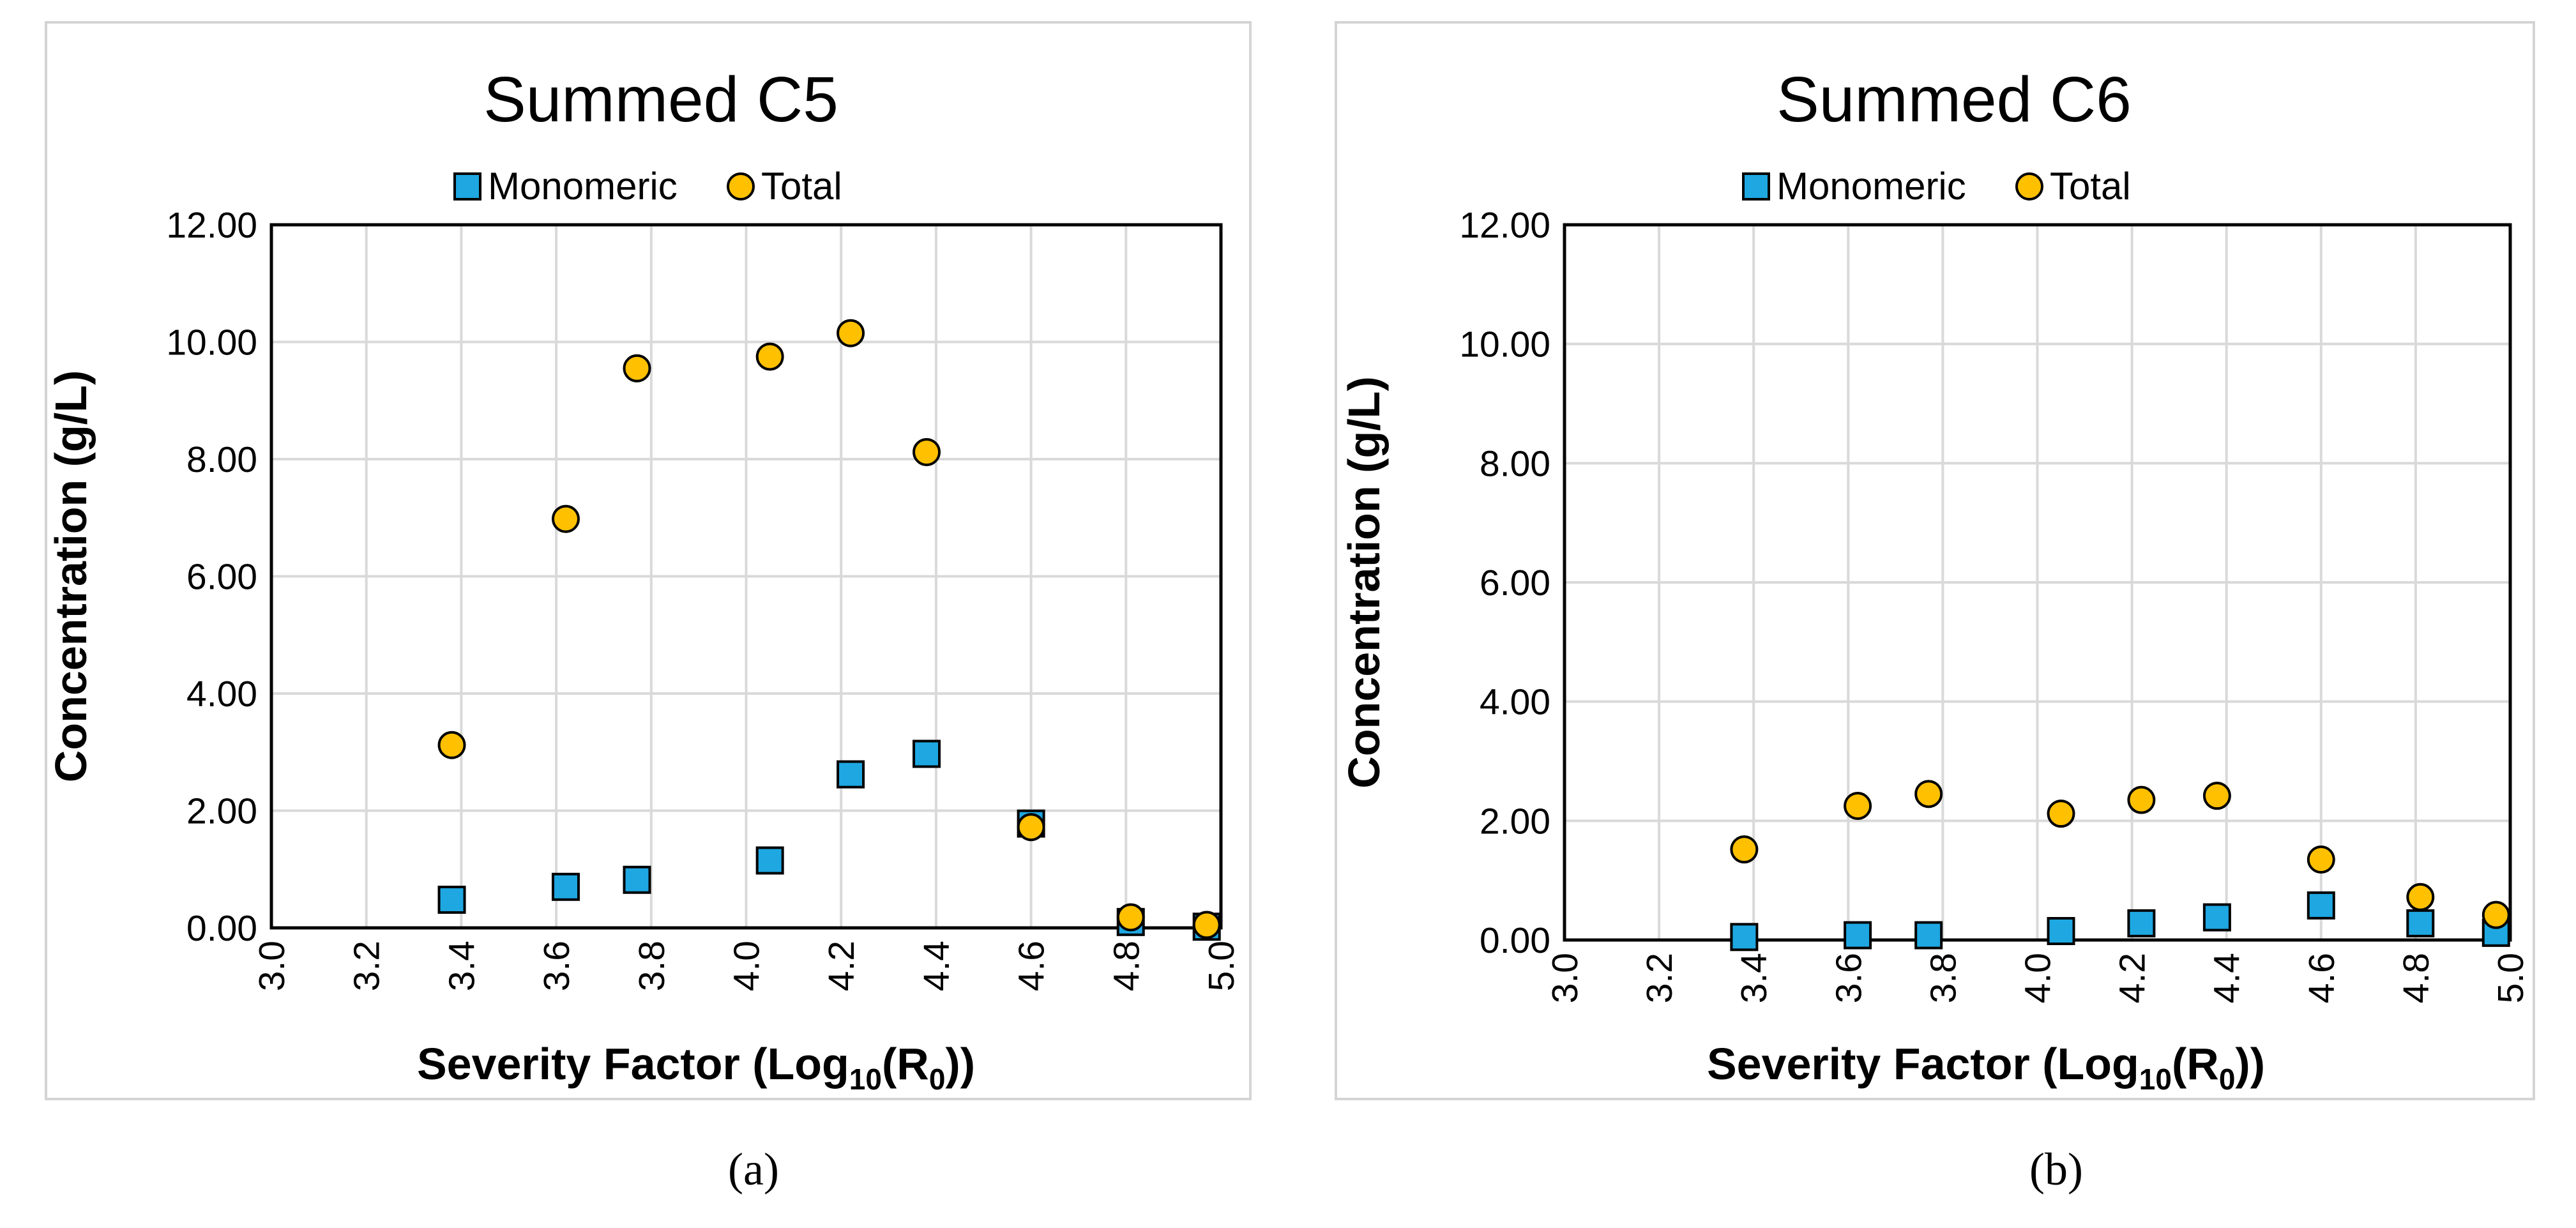 The width and height of the screenshot is (2576, 1228). Describe the element at coordinates (661, 99) in the screenshot. I see `chart-title: Summed C5` at that location.